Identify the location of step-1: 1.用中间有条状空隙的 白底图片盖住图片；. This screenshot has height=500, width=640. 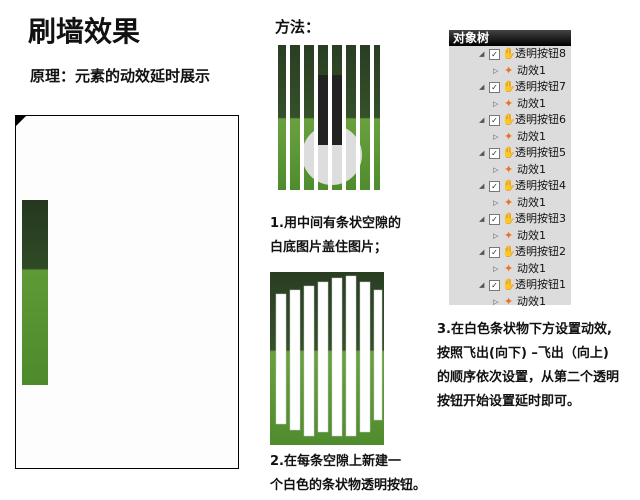
(335, 236).